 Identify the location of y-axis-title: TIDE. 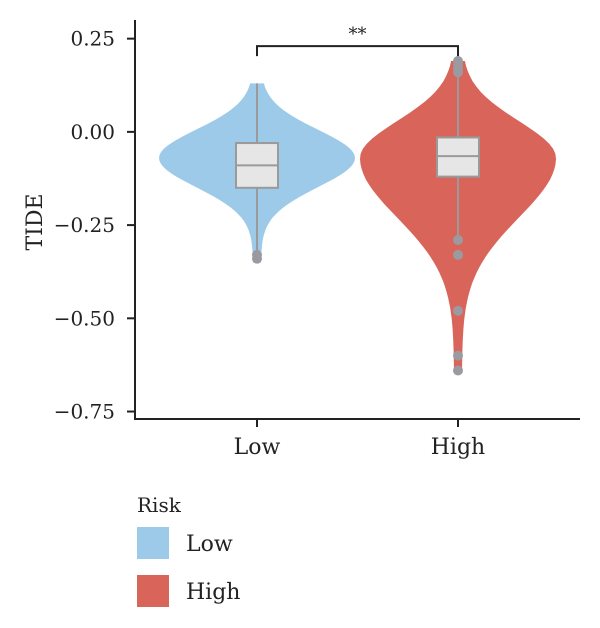
(35, 221).